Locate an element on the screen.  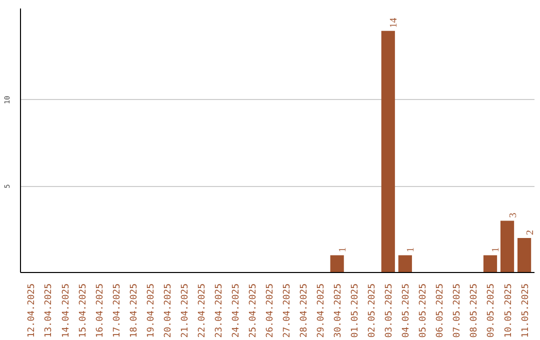
x-tick-label: 29.04.2025 is located at coordinates (321, 310).